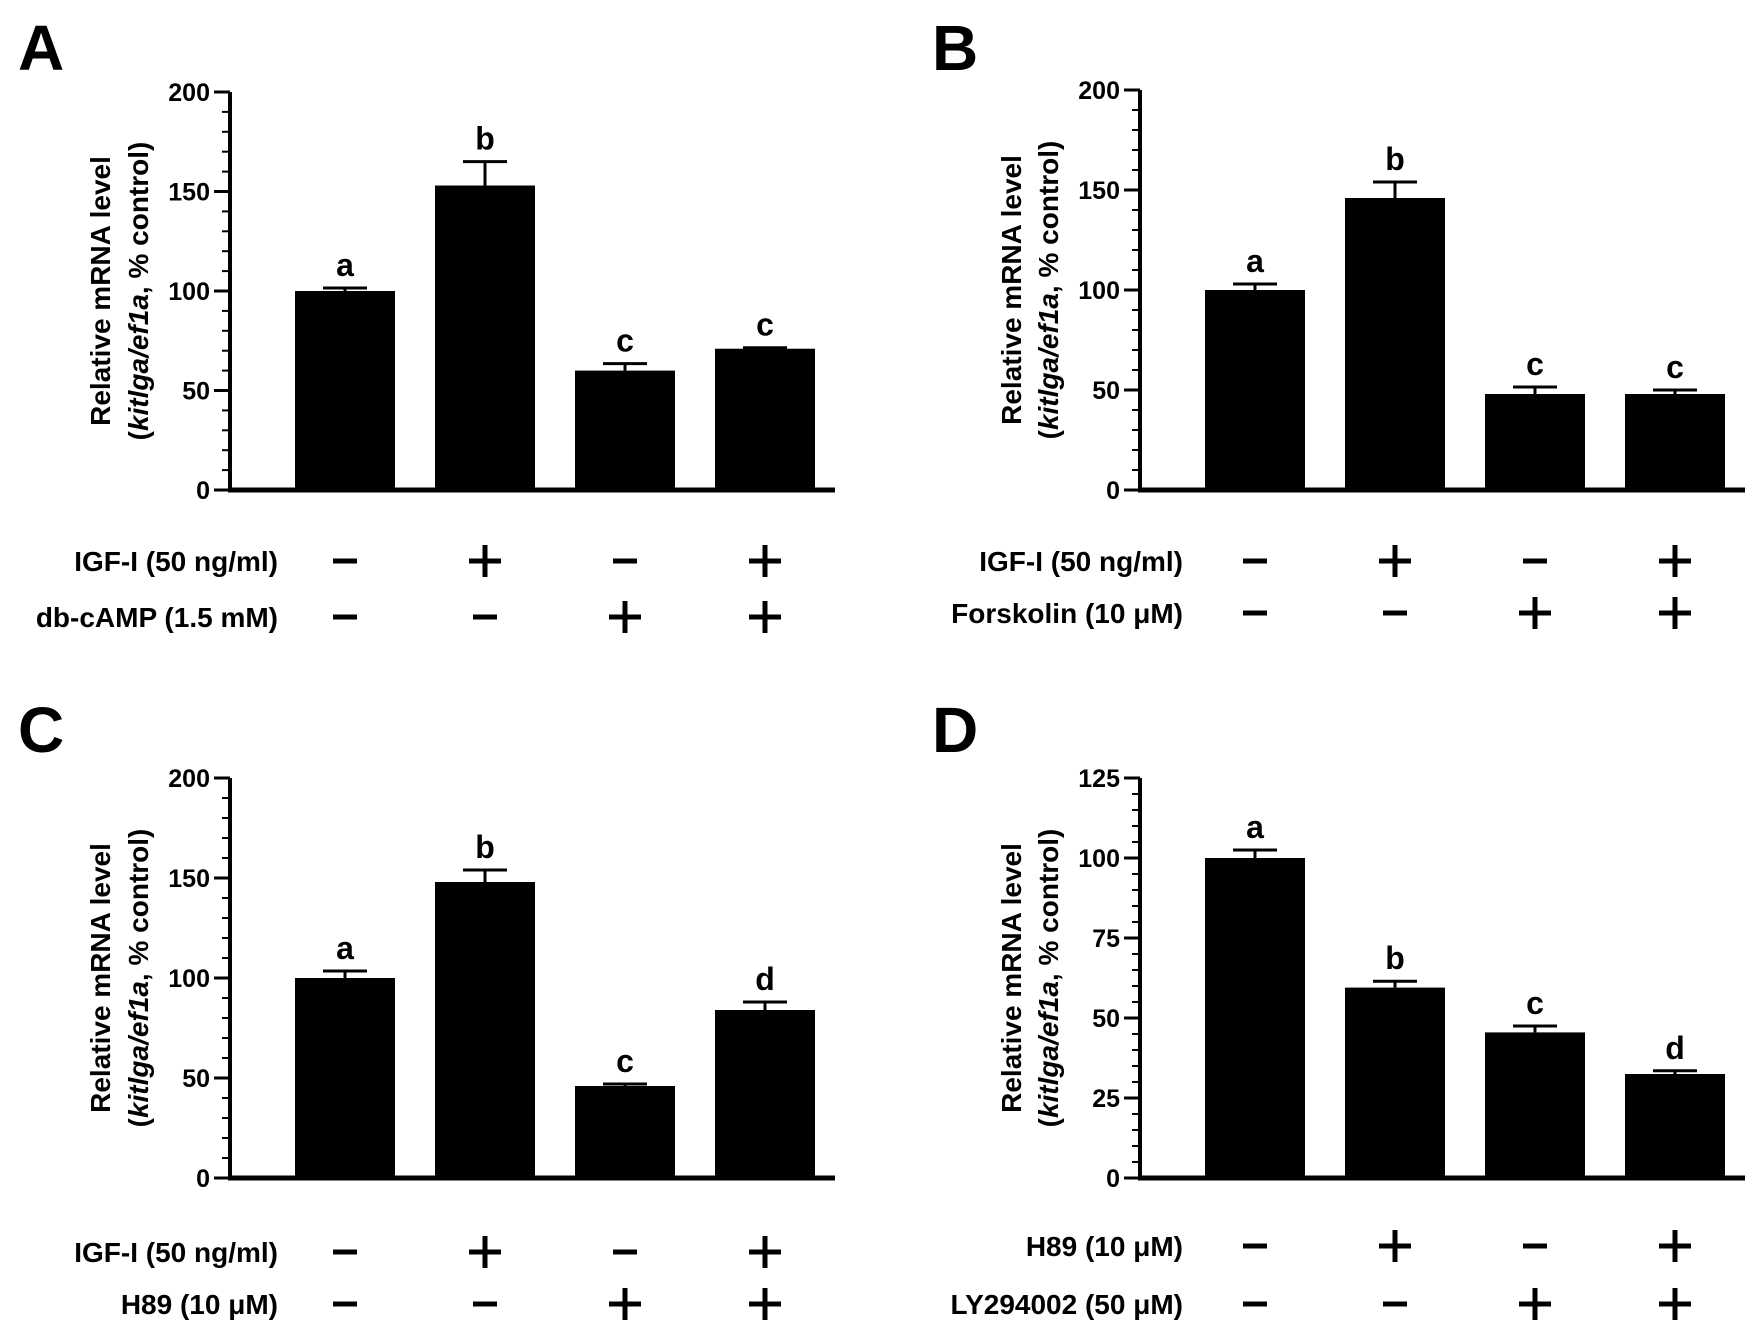 Image resolution: width=1750 pixels, height=1328 pixels. I want to click on y-tick-label: 25, so click(1106, 1099).